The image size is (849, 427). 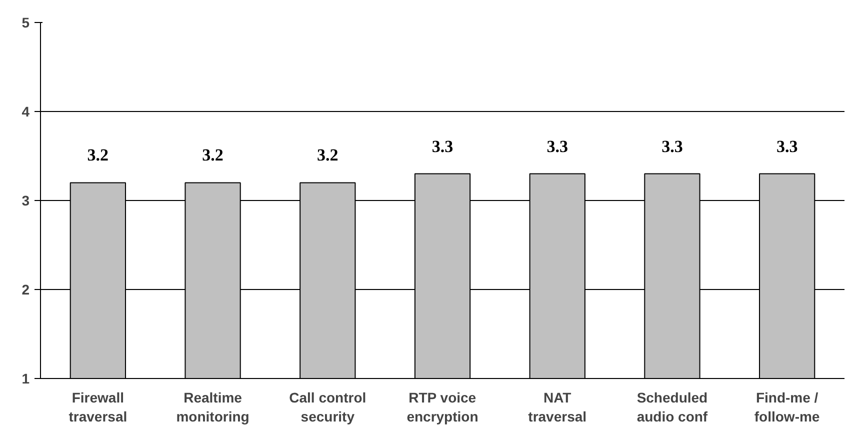 What do you see at coordinates (26, 290) in the screenshot?
I see `y-tick-label: 2` at bounding box center [26, 290].